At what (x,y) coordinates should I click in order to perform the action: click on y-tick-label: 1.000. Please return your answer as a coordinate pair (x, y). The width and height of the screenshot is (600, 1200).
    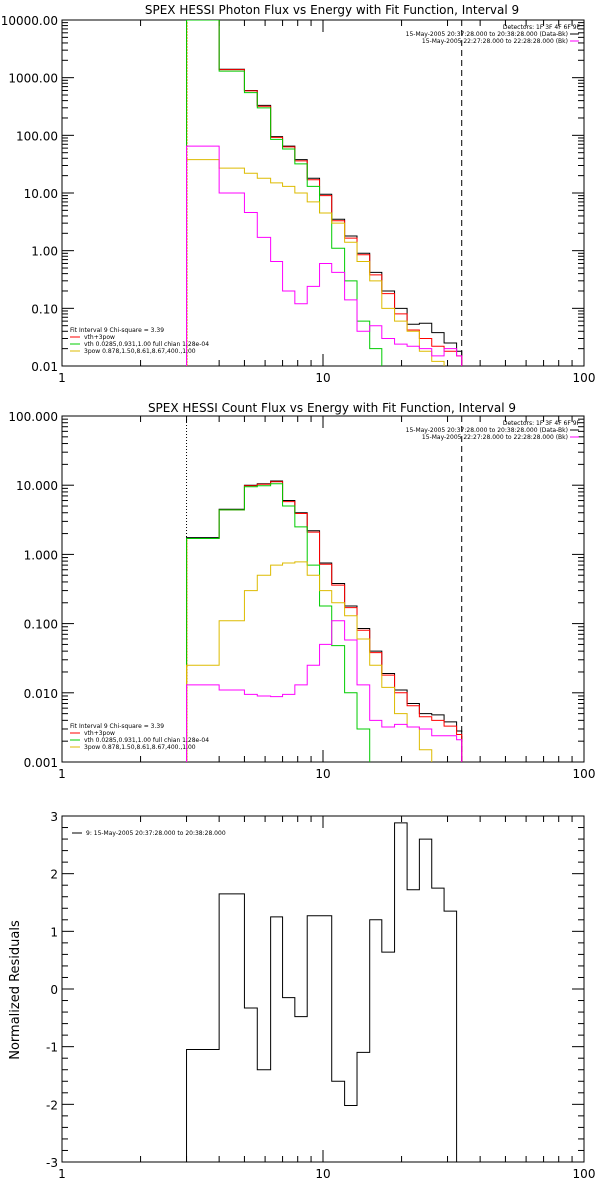
    Looking at the image, I should click on (41, 555).